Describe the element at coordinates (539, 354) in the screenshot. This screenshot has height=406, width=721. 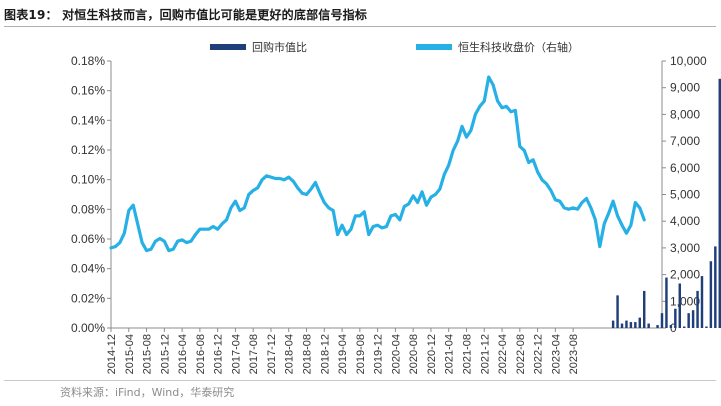
I see `x-tick-label: 2022-12` at that location.